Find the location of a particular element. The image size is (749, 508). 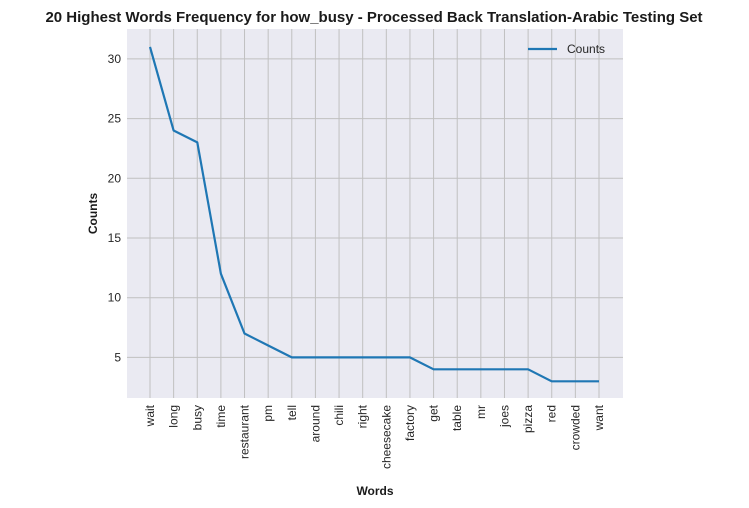

legend: Counts is located at coordinates (566, 49).